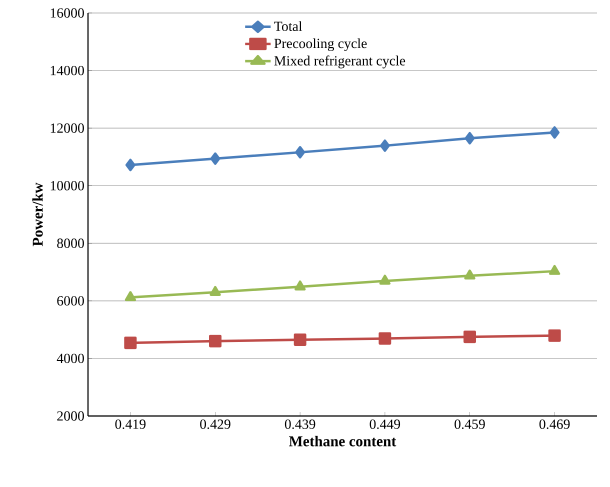 The width and height of the screenshot is (610, 487). What do you see at coordinates (554, 424) in the screenshot?
I see `x-tick-label: 0.469` at bounding box center [554, 424].